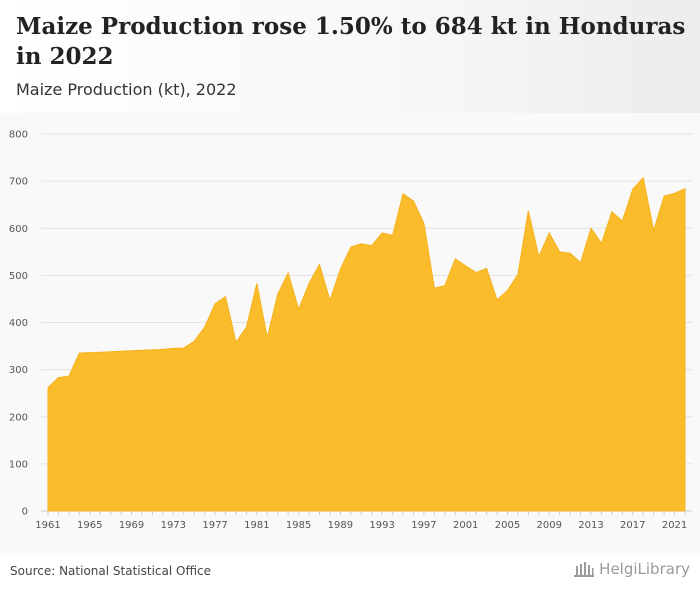 The height and width of the screenshot is (596, 700). What do you see at coordinates (549, 525) in the screenshot?
I see `x-tick-label: 2009` at bounding box center [549, 525].